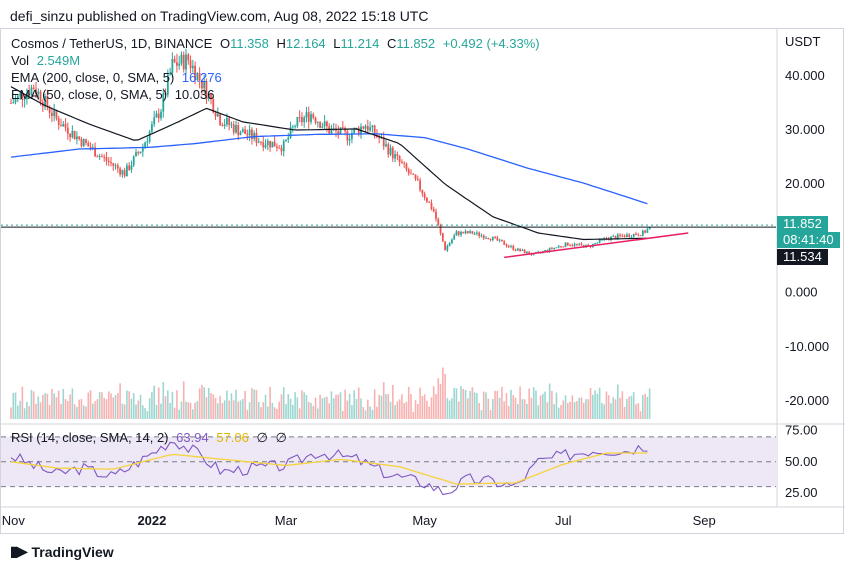  Describe the element at coordinates (801, 492) in the screenshot. I see `rsi-axis-tick: 25.00` at that location.